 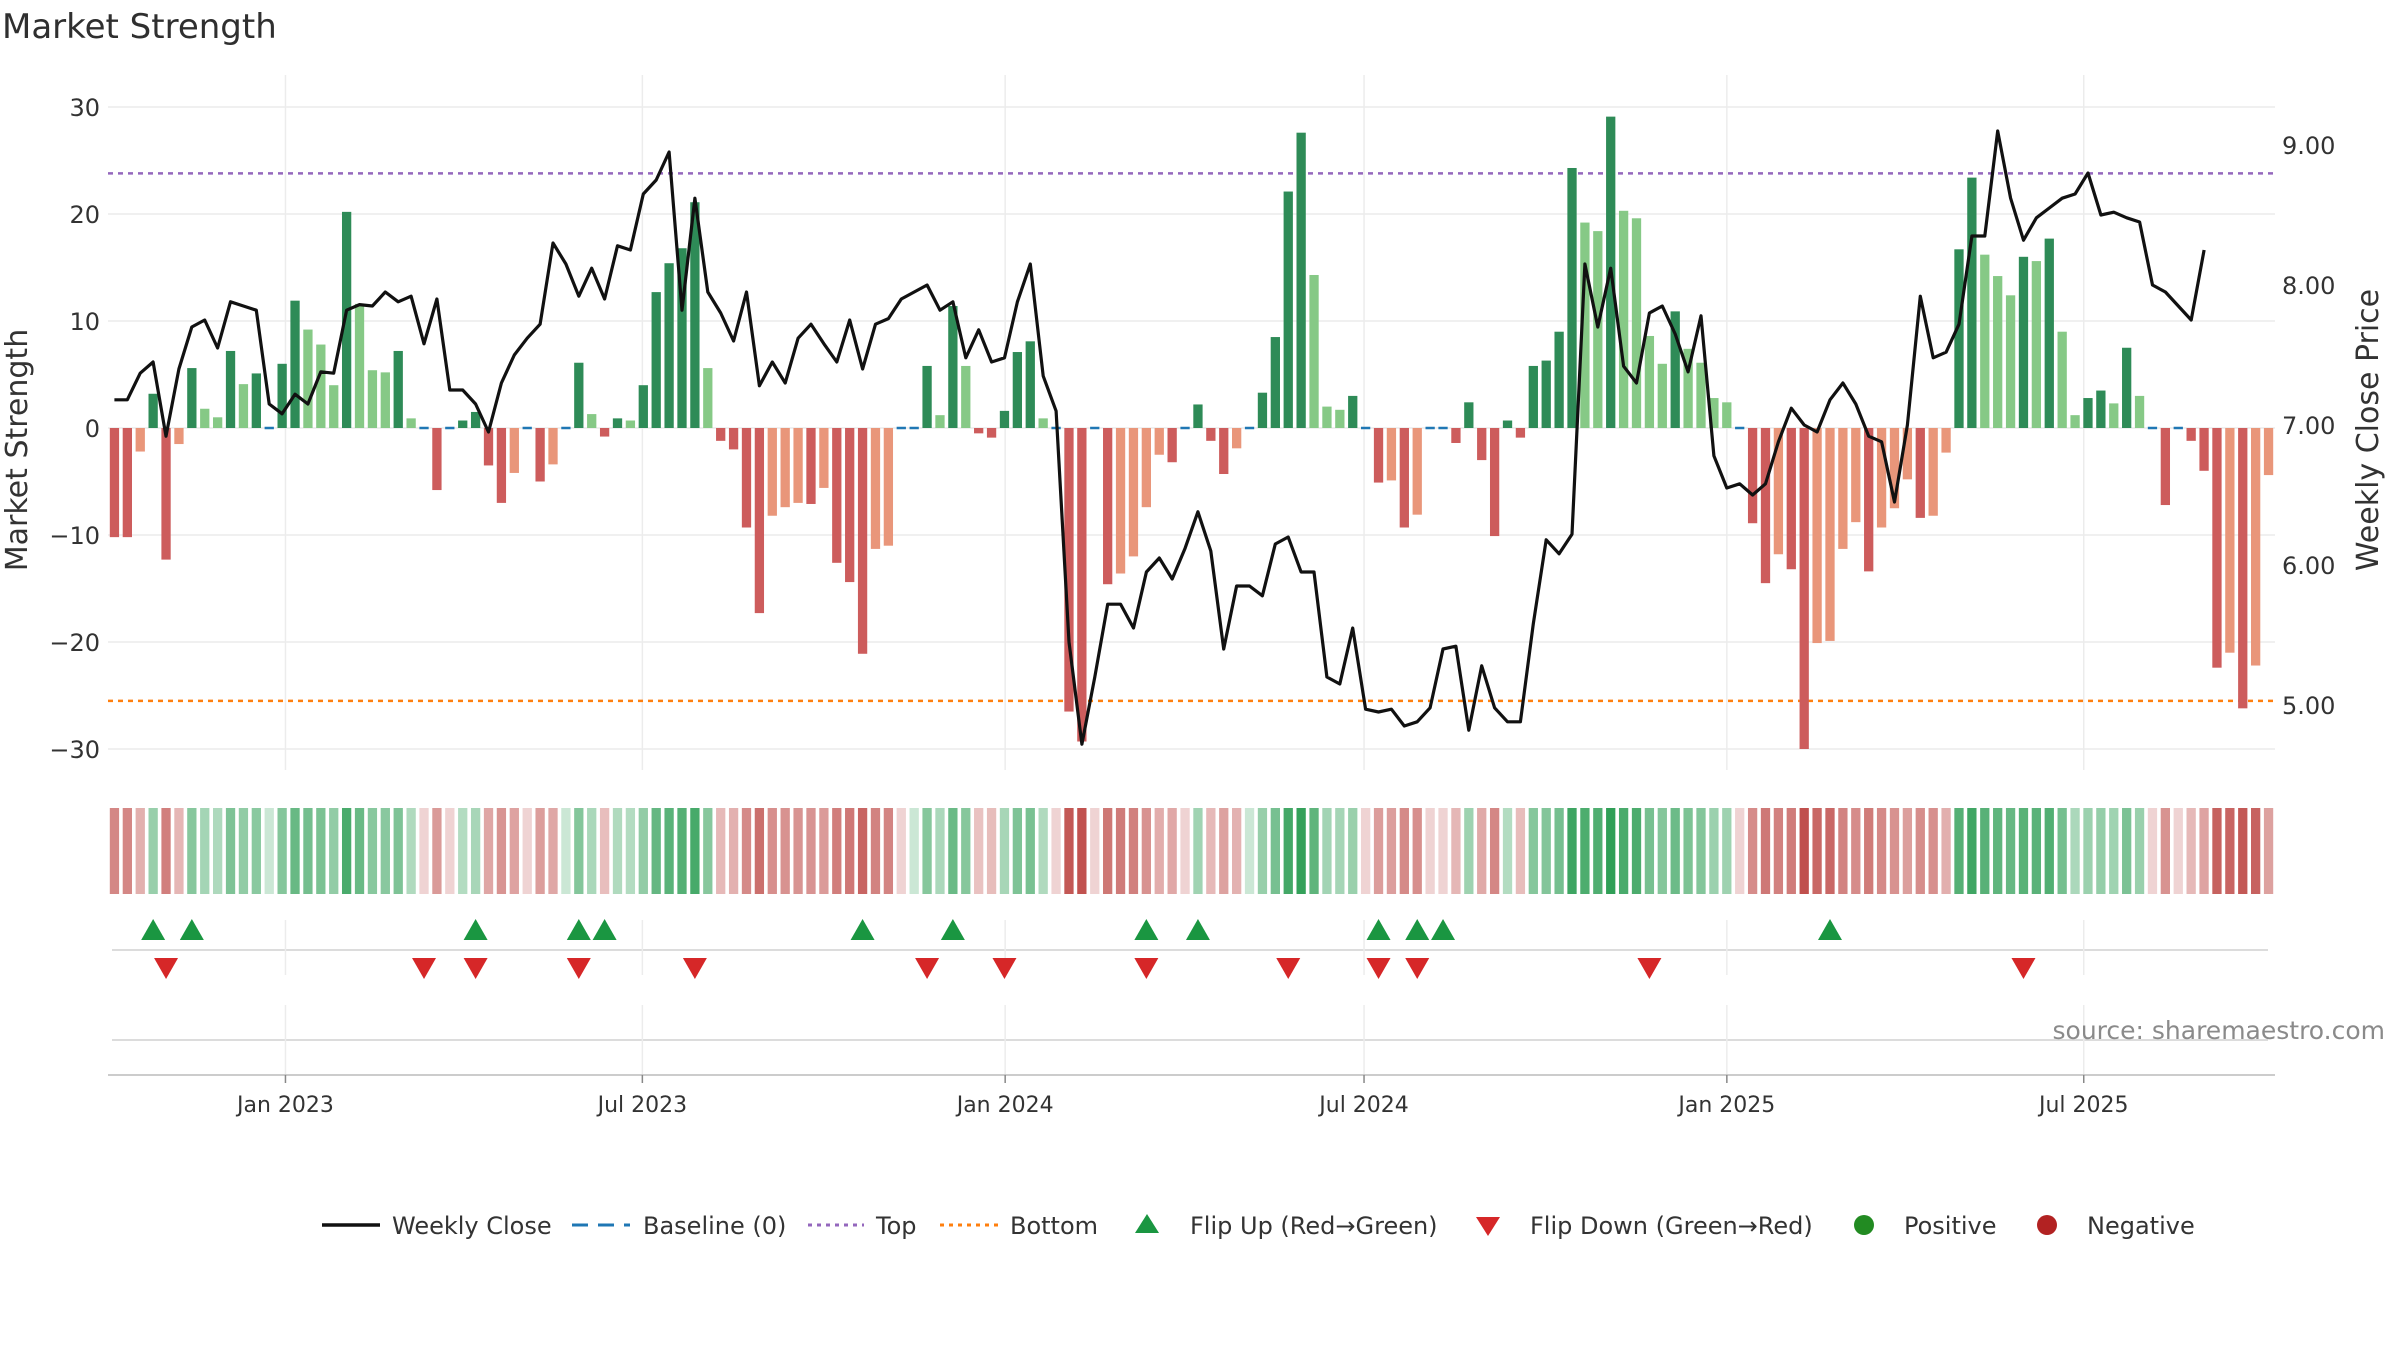 I want to click on right-tick-label: 5.00, so click(x=2308, y=706).